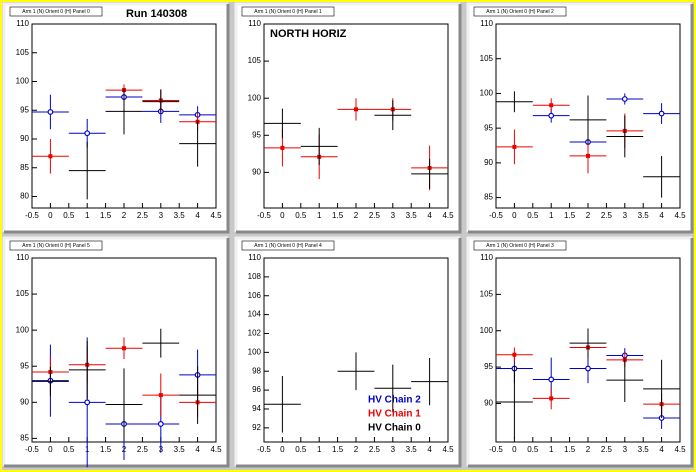 This screenshot has height=472, width=696. Describe the element at coordinates (394, 428) in the screenshot. I see `legend-entry: HV Chain 0` at that location.